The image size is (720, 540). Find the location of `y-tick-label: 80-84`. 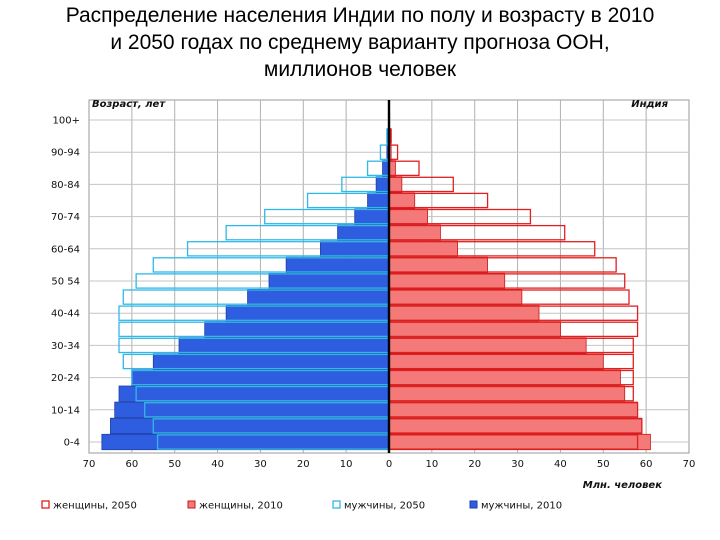

y-tick-label: 80-84 is located at coordinates (65, 185).